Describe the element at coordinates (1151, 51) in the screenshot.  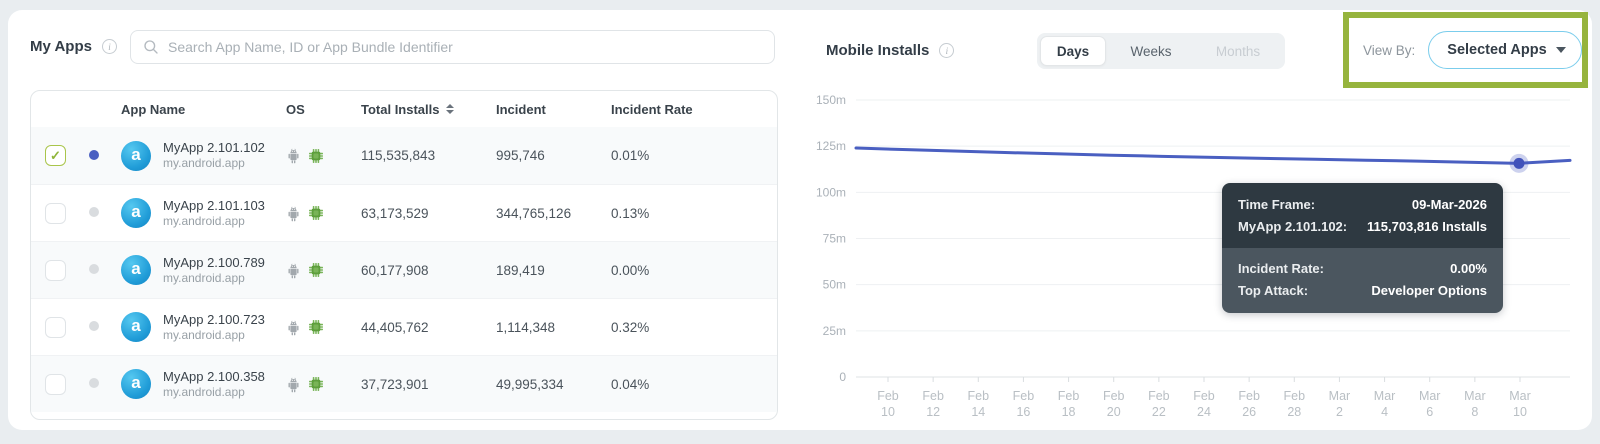
I see `toggle-weeks: Weeks` at that location.